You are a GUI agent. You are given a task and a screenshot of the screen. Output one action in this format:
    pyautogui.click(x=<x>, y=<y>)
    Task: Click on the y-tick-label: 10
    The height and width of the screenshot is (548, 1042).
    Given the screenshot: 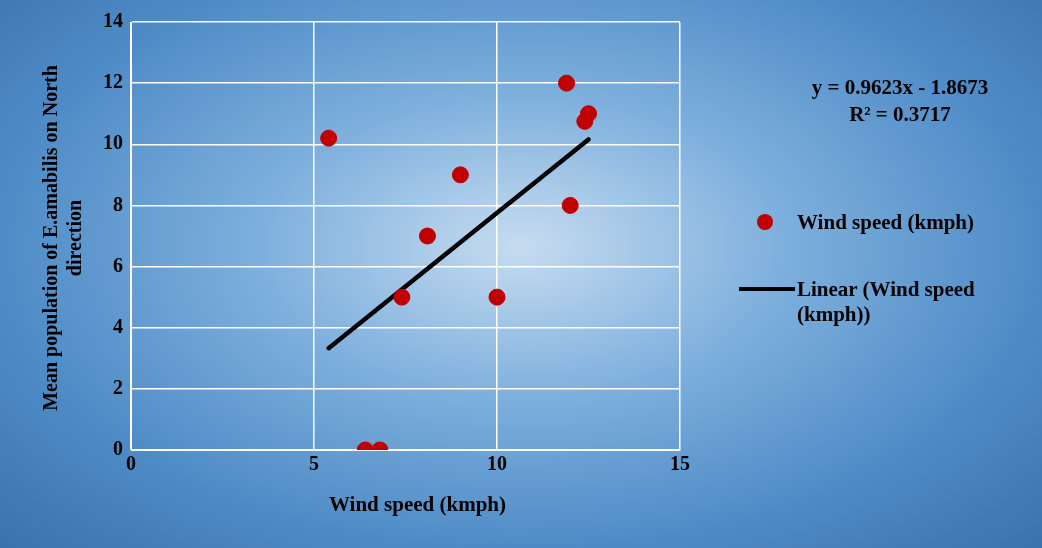 What is the action you would take?
    pyautogui.click(x=113, y=142)
    